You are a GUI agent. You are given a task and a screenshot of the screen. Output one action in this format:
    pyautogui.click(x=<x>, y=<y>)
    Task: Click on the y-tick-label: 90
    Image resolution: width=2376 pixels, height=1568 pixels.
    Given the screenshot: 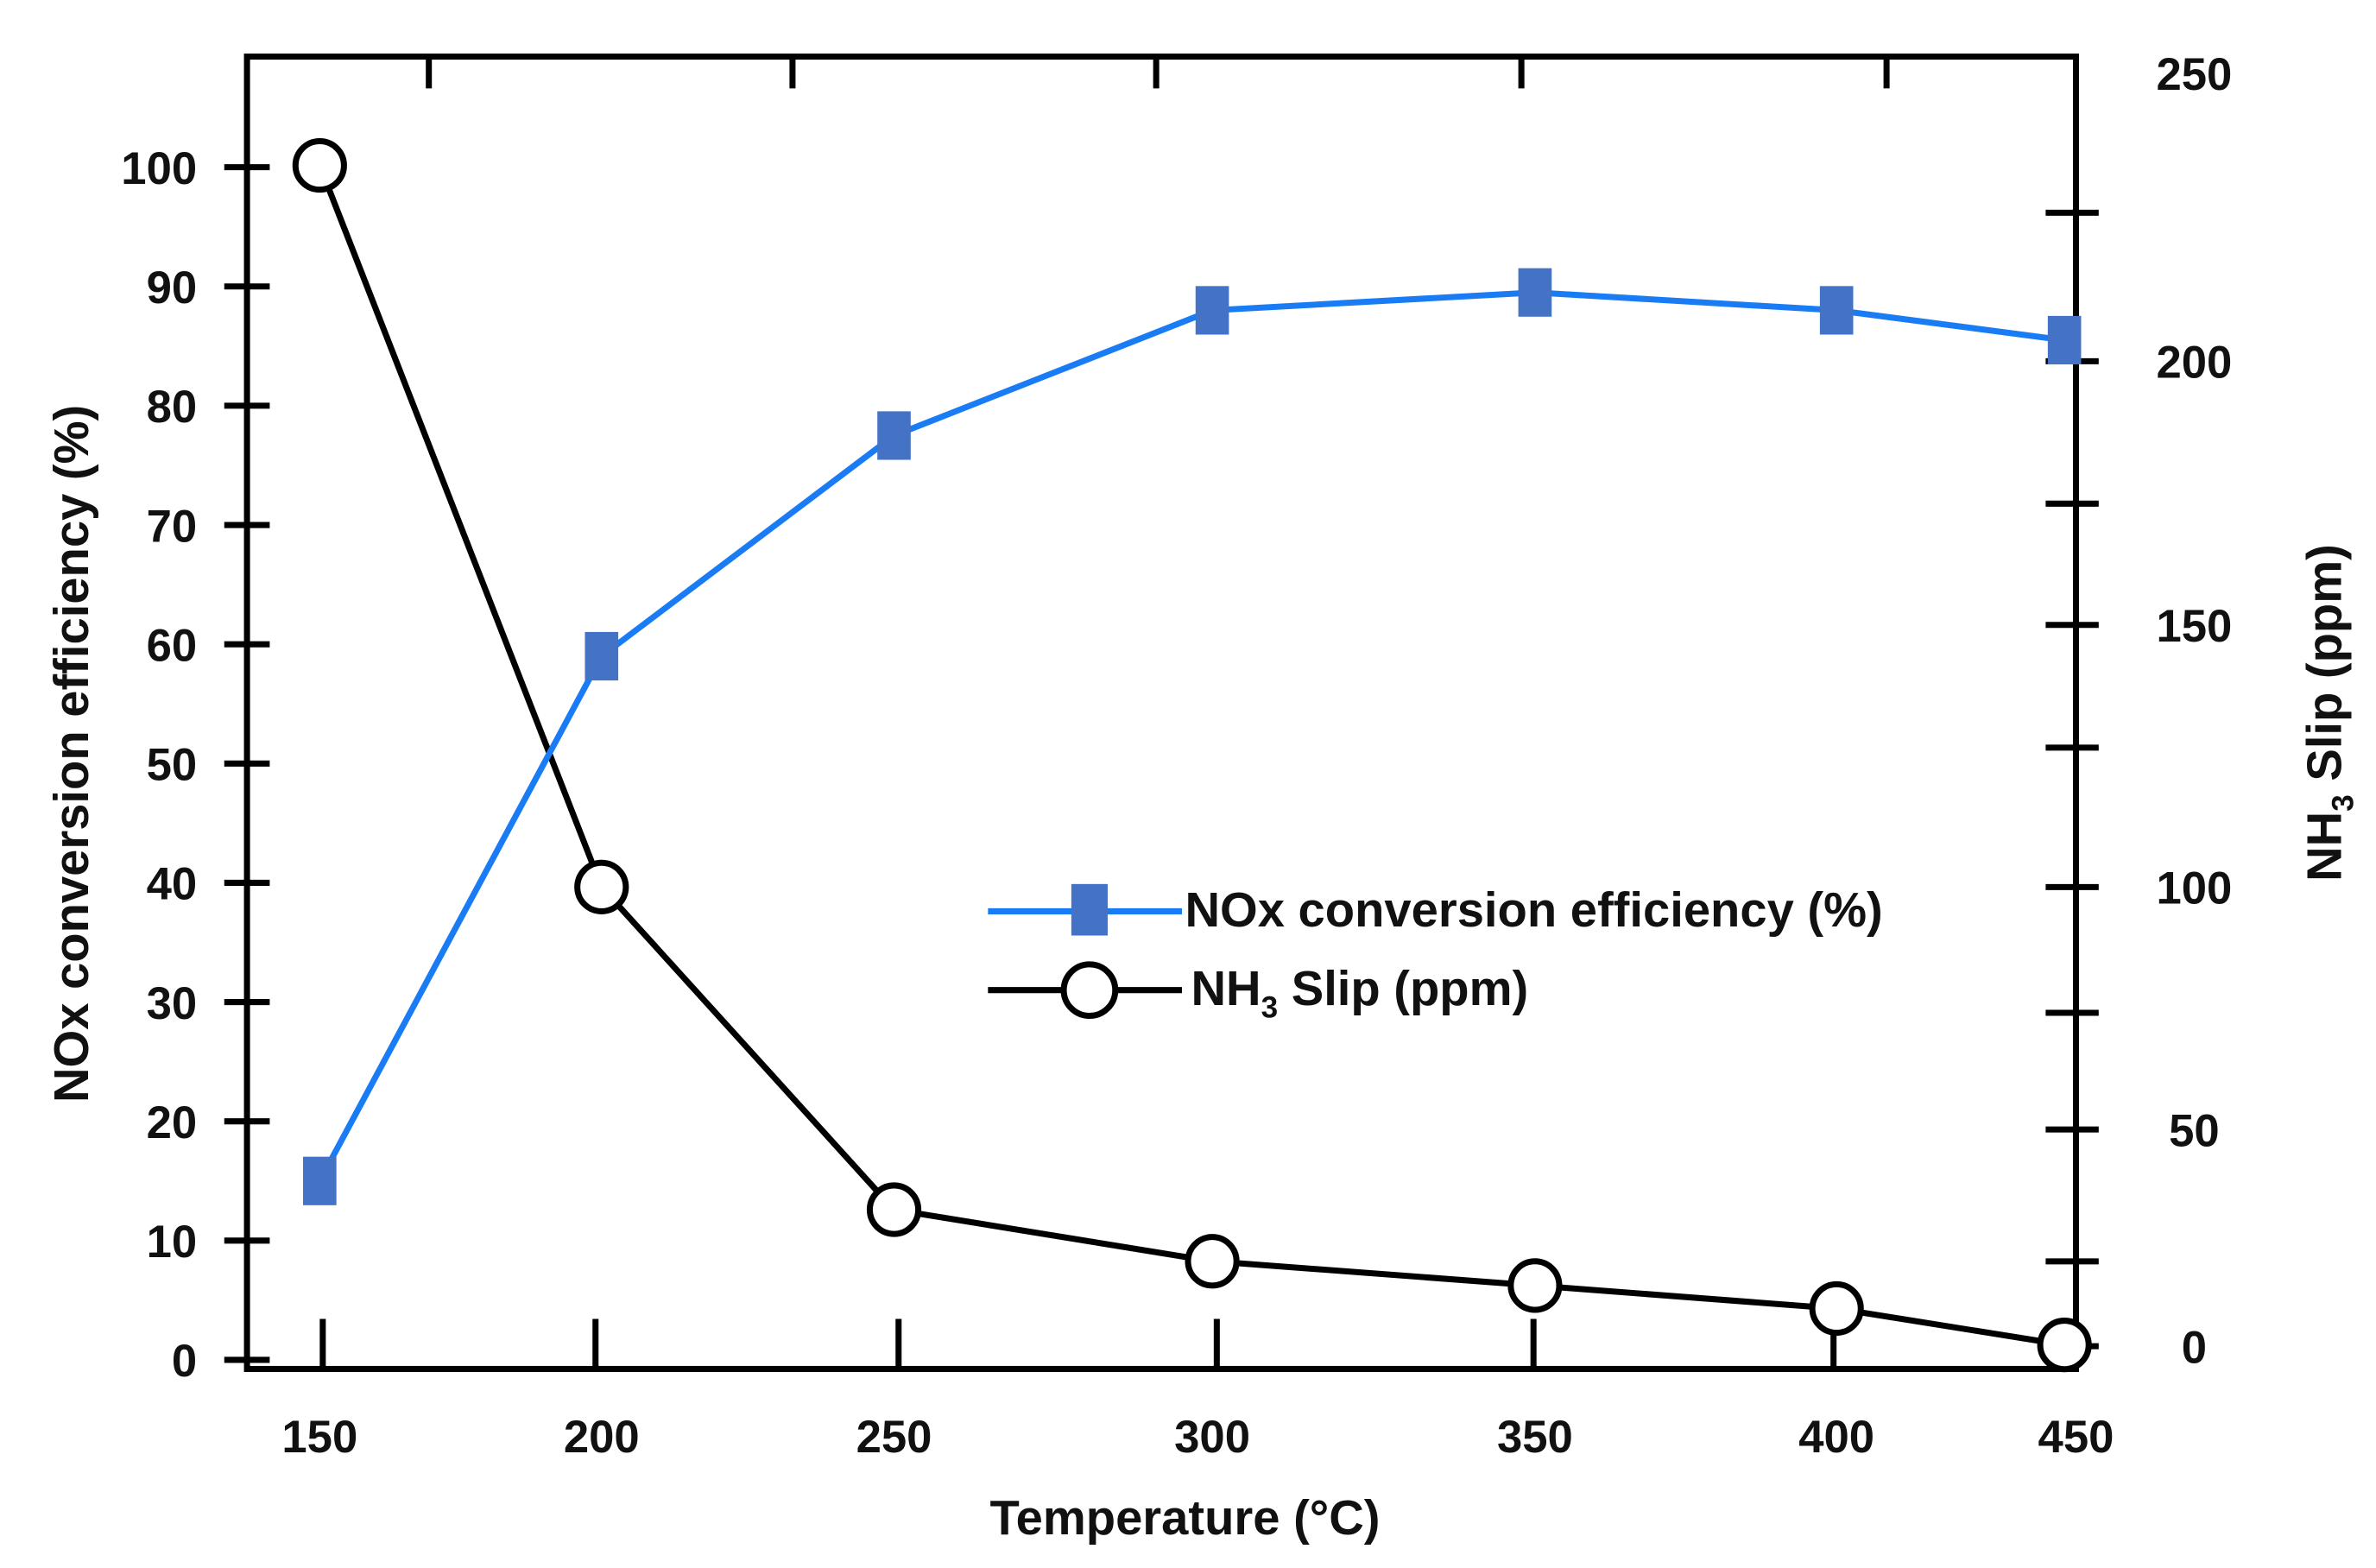 What is the action you would take?
    pyautogui.click(x=173, y=287)
    